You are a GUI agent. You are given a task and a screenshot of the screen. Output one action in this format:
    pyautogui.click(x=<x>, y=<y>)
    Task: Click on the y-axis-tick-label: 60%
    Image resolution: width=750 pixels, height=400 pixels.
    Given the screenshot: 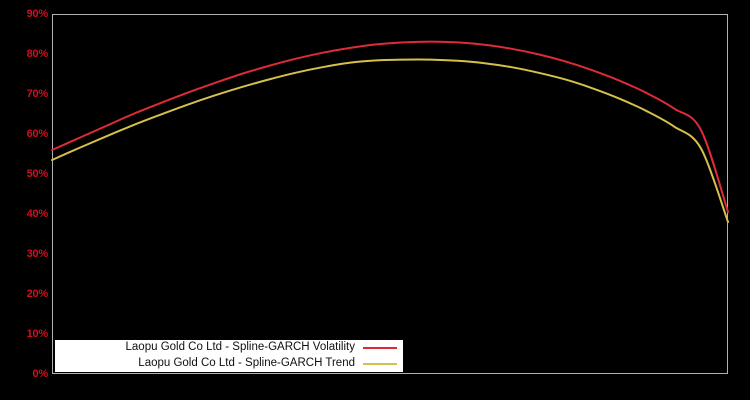 What is the action you would take?
    pyautogui.click(x=37, y=133)
    